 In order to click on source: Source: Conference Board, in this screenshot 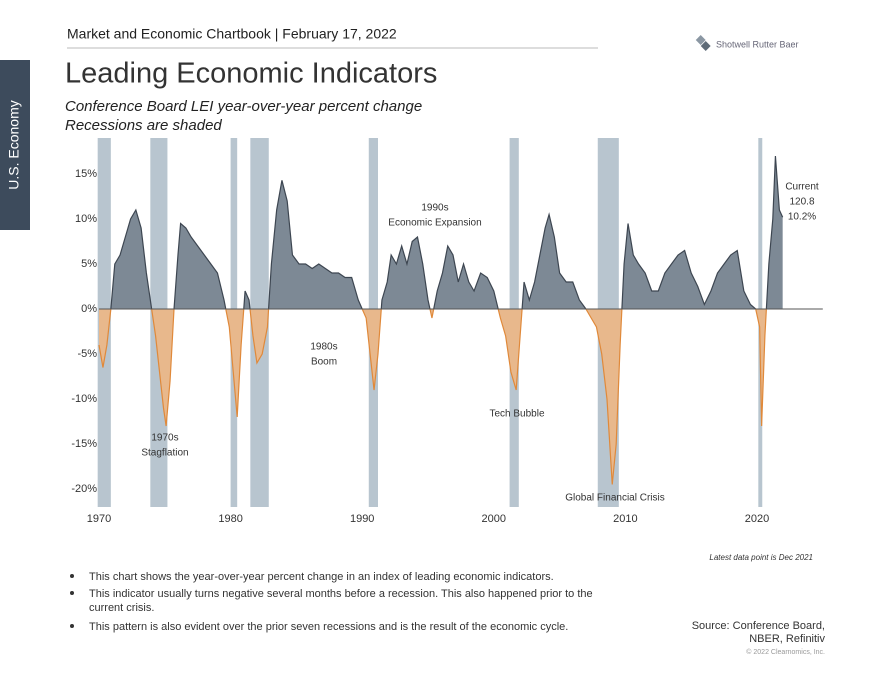, I will do `click(758, 626)`.